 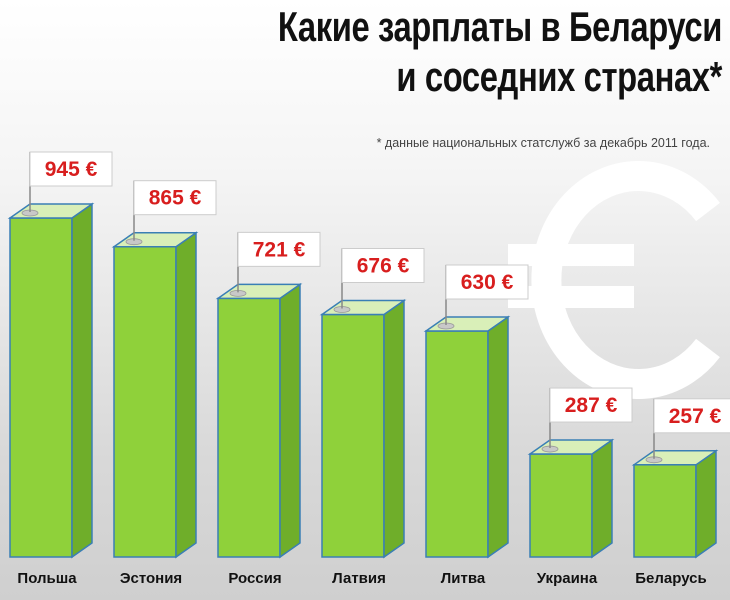 I want to click on euro-bar-upper, so click(x=571, y=255).